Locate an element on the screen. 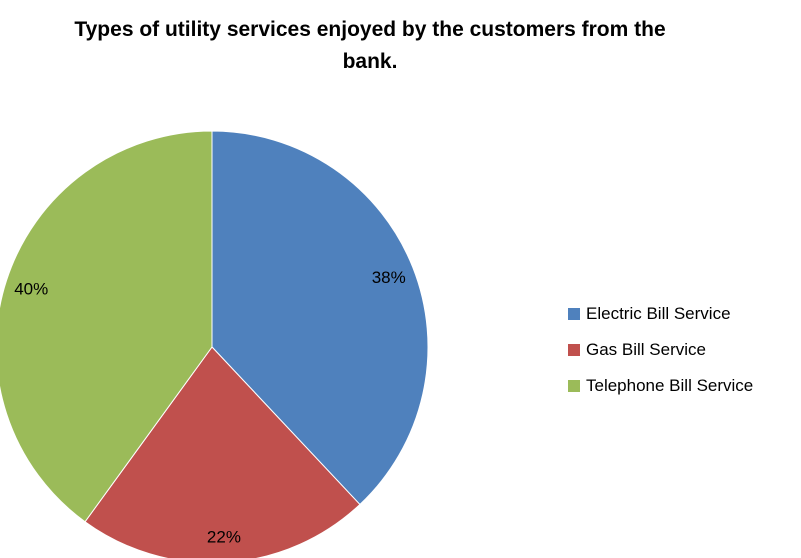 The image size is (801, 558). legend-item-telephone: Telephone Bill Service is located at coordinates (660, 386).